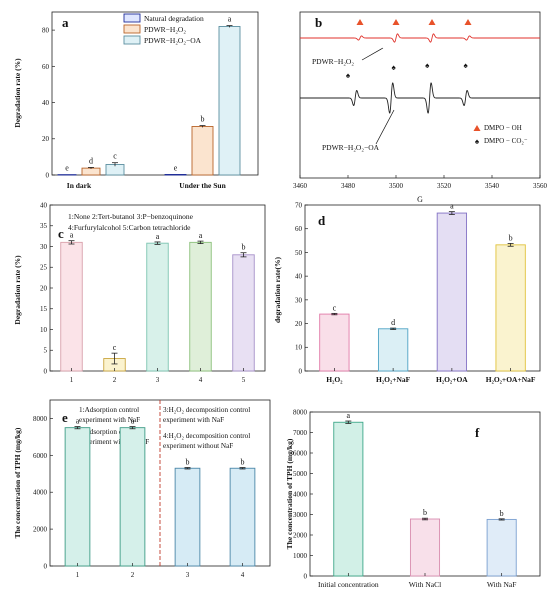  What do you see at coordinates (300, 186) in the screenshot?
I see `x-tick-label: 3460` at bounding box center [300, 186].